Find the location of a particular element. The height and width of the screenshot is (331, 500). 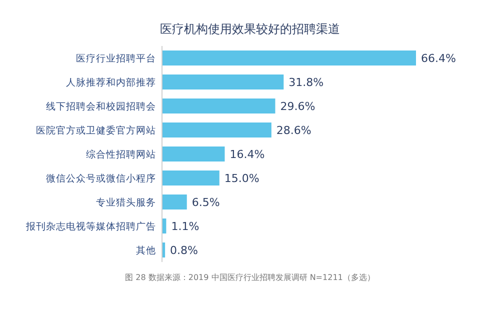

data-label: 1.1% is located at coordinates (185, 226).